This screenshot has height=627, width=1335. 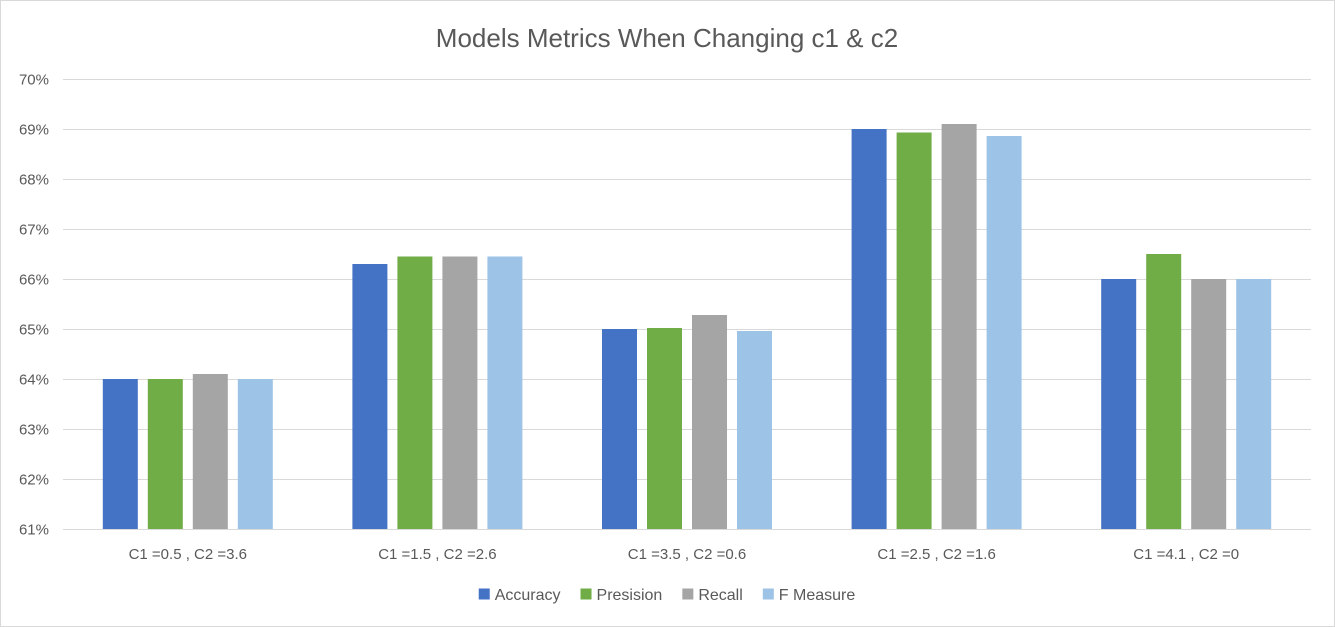 I want to click on x-category-label: C1 =0.5 , C2 =3.6, so click(x=188, y=554).